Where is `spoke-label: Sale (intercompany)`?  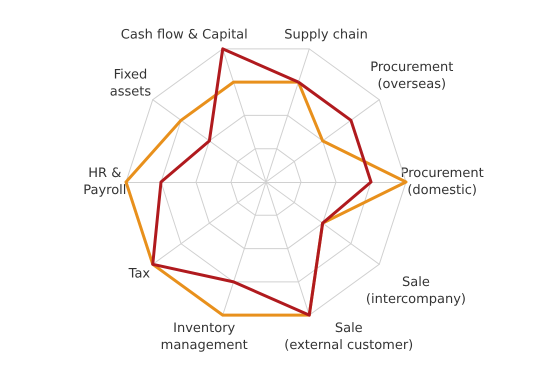 spoke-label: Sale (intercompany) is located at coordinates (416, 290).